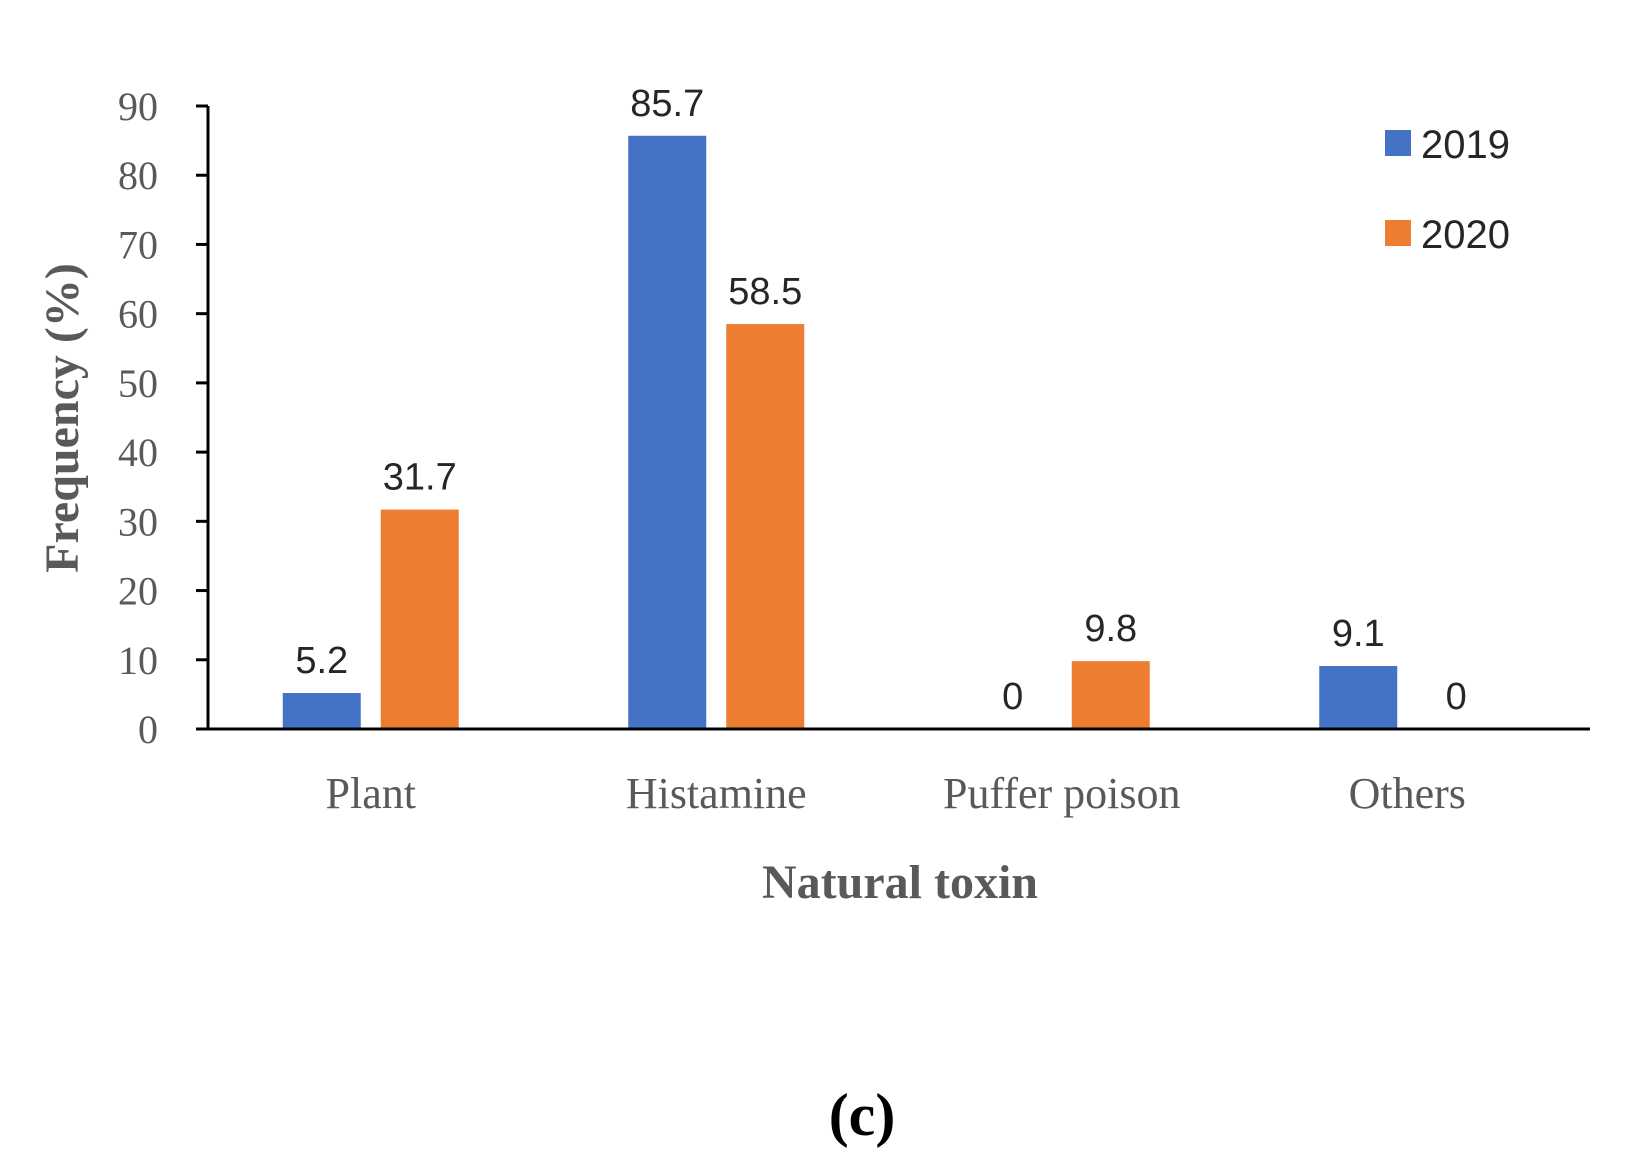 The width and height of the screenshot is (1625, 1161). What do you see at coordinates (138, 314) in the screenshot?
I see `y-tick-label: 60` at bounding box center [138, 314].